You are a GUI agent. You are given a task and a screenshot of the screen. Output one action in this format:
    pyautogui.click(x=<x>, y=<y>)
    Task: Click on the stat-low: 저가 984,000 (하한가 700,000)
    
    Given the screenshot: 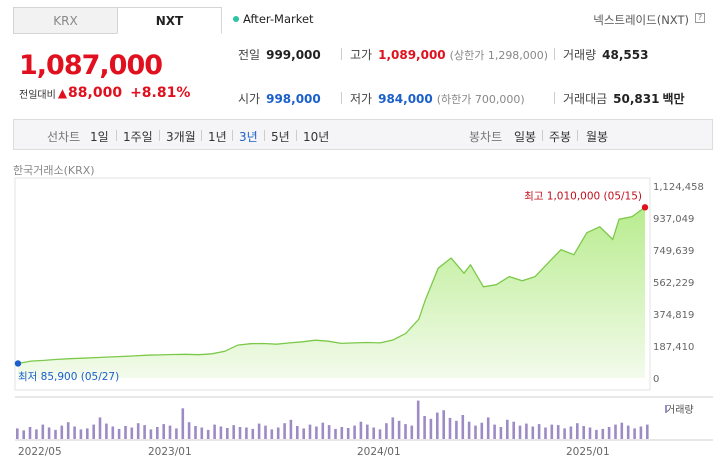 What is the action you would take?
    pyautogui.click(x=437, y=98)
    